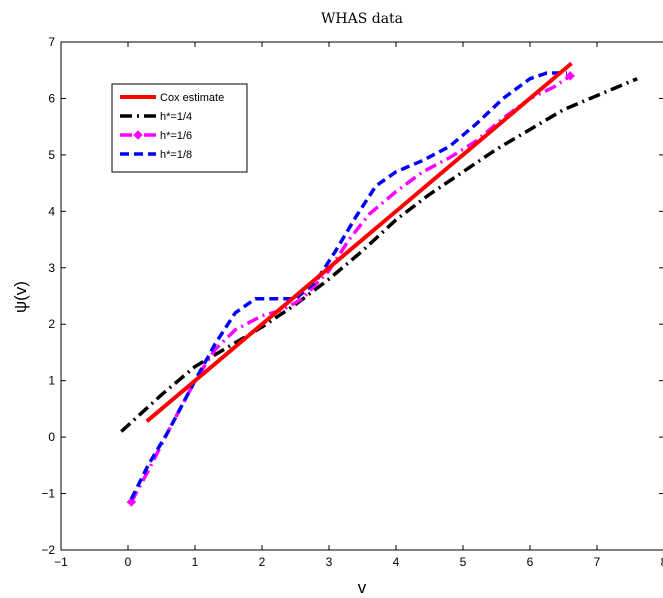 This screenshot has height=598, width=663. What do you see at coordinates (176, 117) in the screenshot?
I see `legend-label: h*=1/4` at bounding box center [176, 117].